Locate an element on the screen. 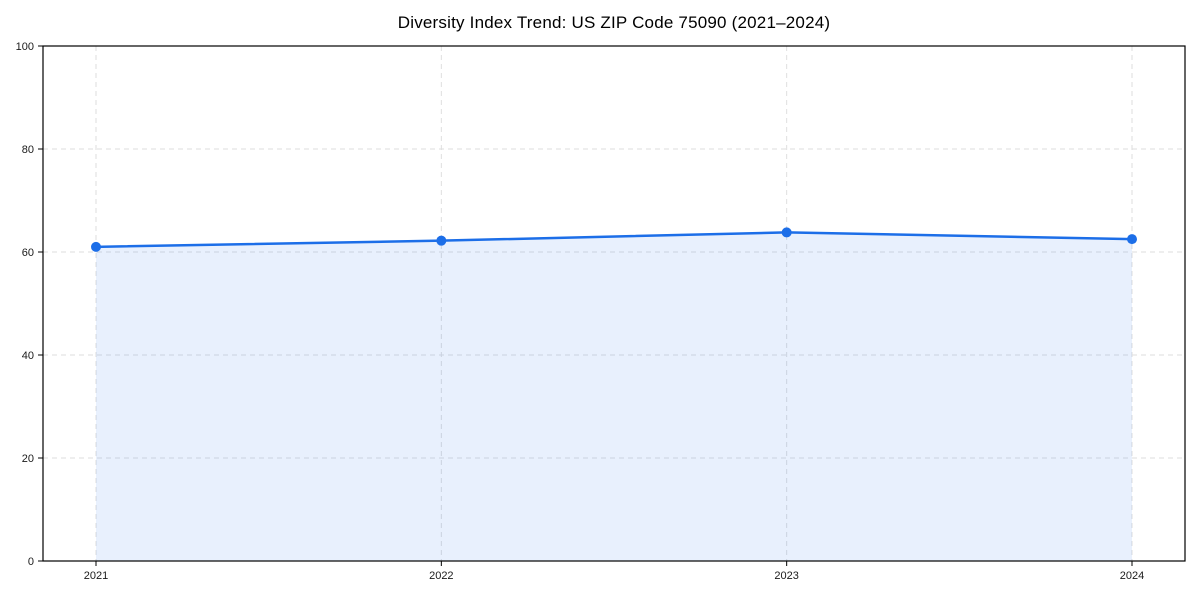 This screenshot has width=1200, height=600. y-tick-label: 20 is located at coordinates (28, 459).